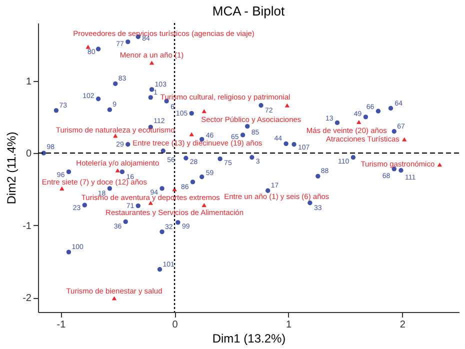 The image size is (465, 349). What do you see at coordinates (403, 325) in the screenshot?
I see `x-tick-label: 2` at bounding box center [403, 325].